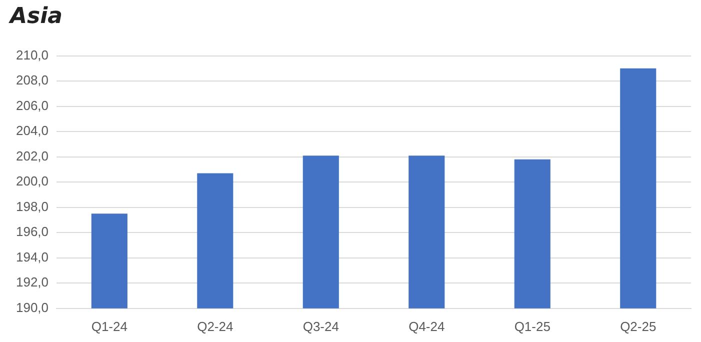 The height and width of the screenshot is (342, 701). I want to click on x-tick-label: Q3-24, so click(320, 326).